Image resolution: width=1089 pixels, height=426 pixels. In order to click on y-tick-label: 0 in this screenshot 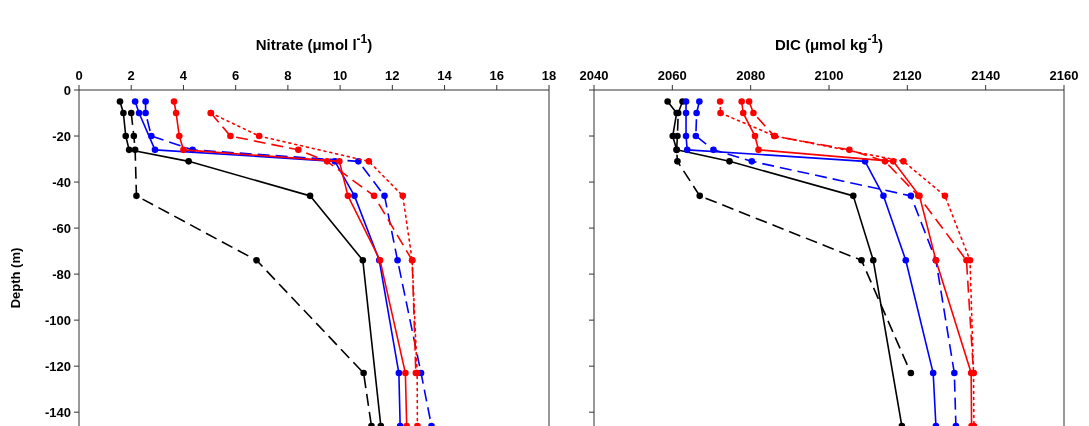, I will do `click(67, 90)`.